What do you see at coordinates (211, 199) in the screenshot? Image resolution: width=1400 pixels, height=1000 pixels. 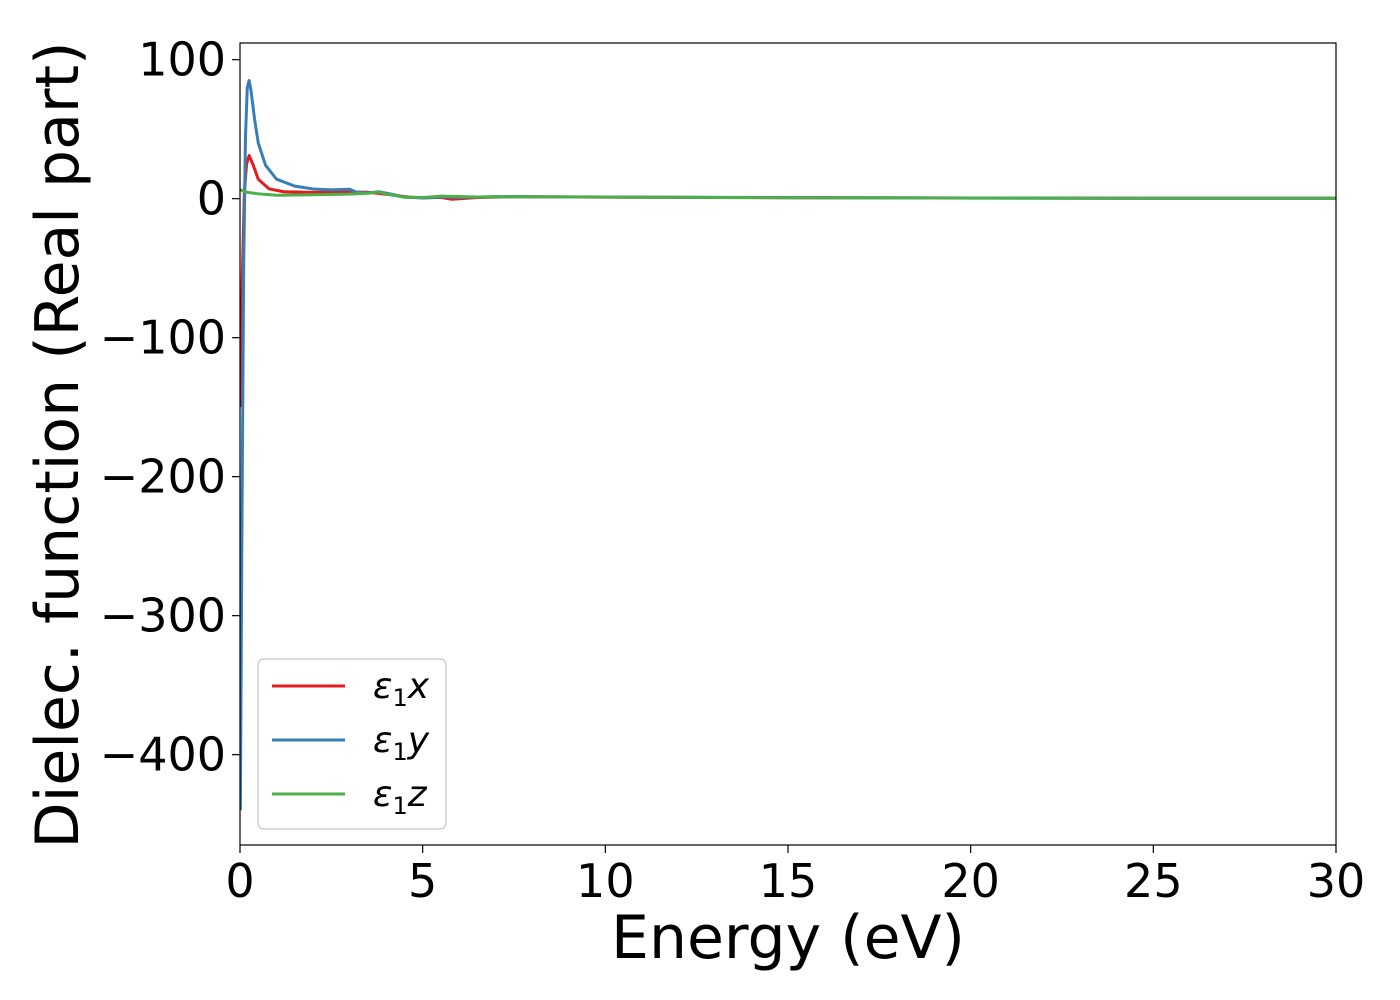 I see `y-tick-label: 0` at bounding box center [211, 199].